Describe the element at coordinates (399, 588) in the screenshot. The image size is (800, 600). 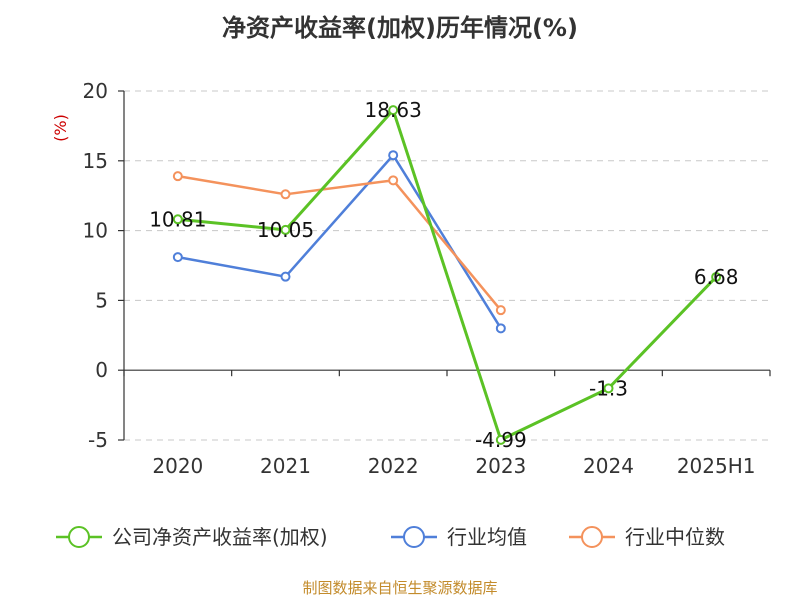
I see `source-note: 制图数据来自恒生聚源数据库` at that location.